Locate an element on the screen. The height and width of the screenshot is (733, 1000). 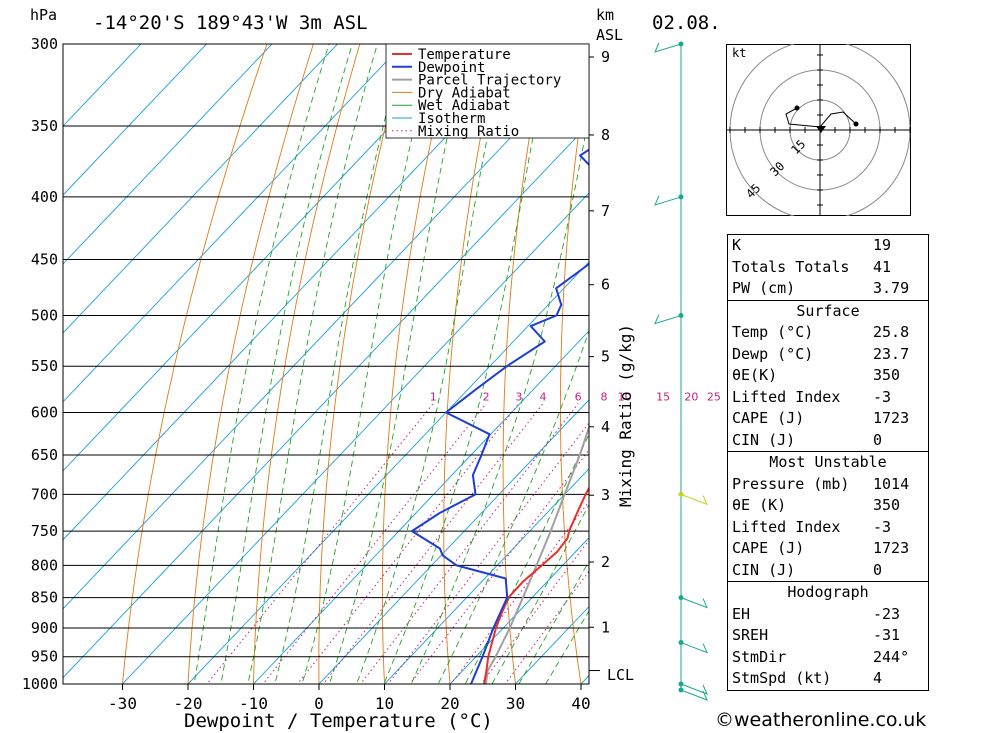
table-row: Pressure (mb) 1014 is located at coordinates (828, 485).